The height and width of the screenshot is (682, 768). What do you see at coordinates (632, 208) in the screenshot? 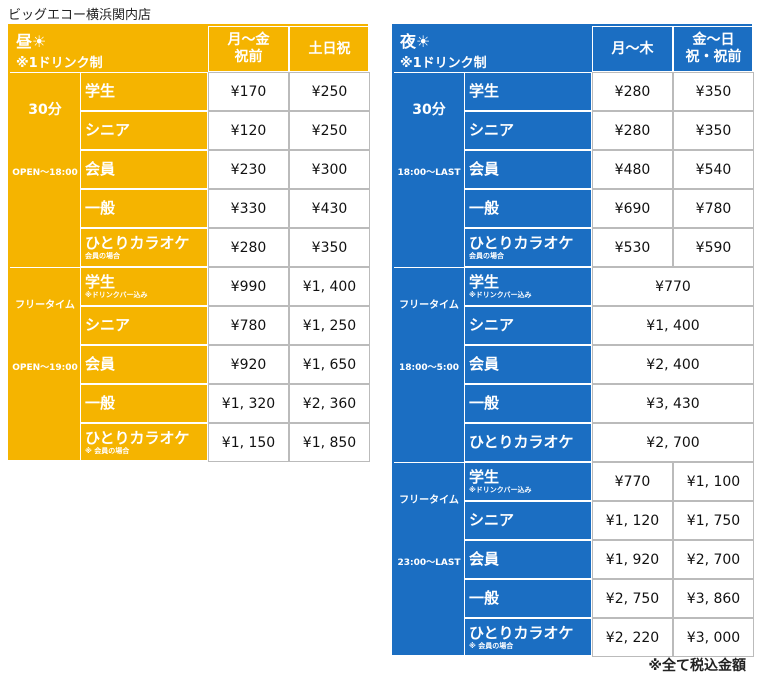
I see `price-cell: ¥690` at bounding box center [632, 208].